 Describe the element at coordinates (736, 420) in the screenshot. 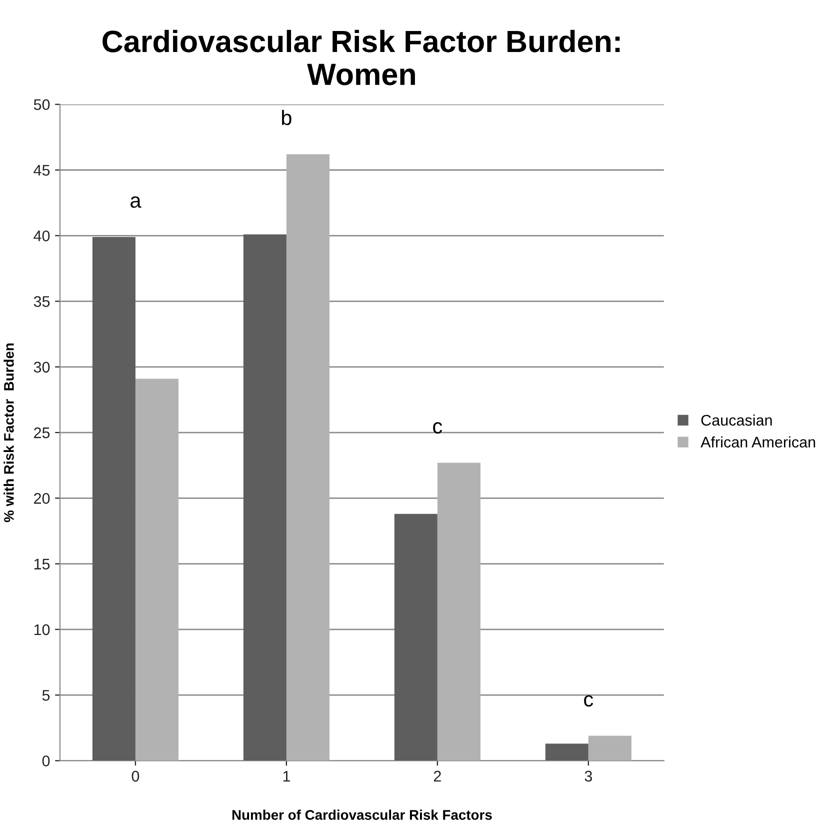

I see `legend-label: Caucasian` at that location.